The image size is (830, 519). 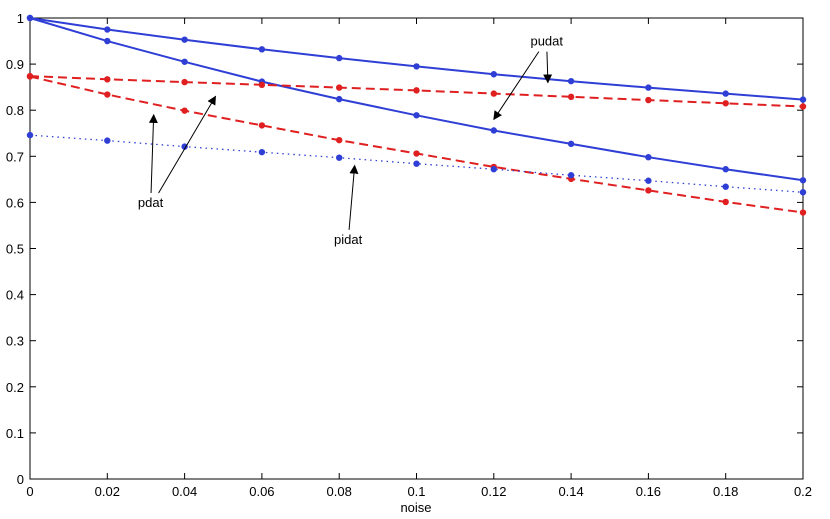 I want to click on x-tick-label: 0.08, so click(x=339, y=491).